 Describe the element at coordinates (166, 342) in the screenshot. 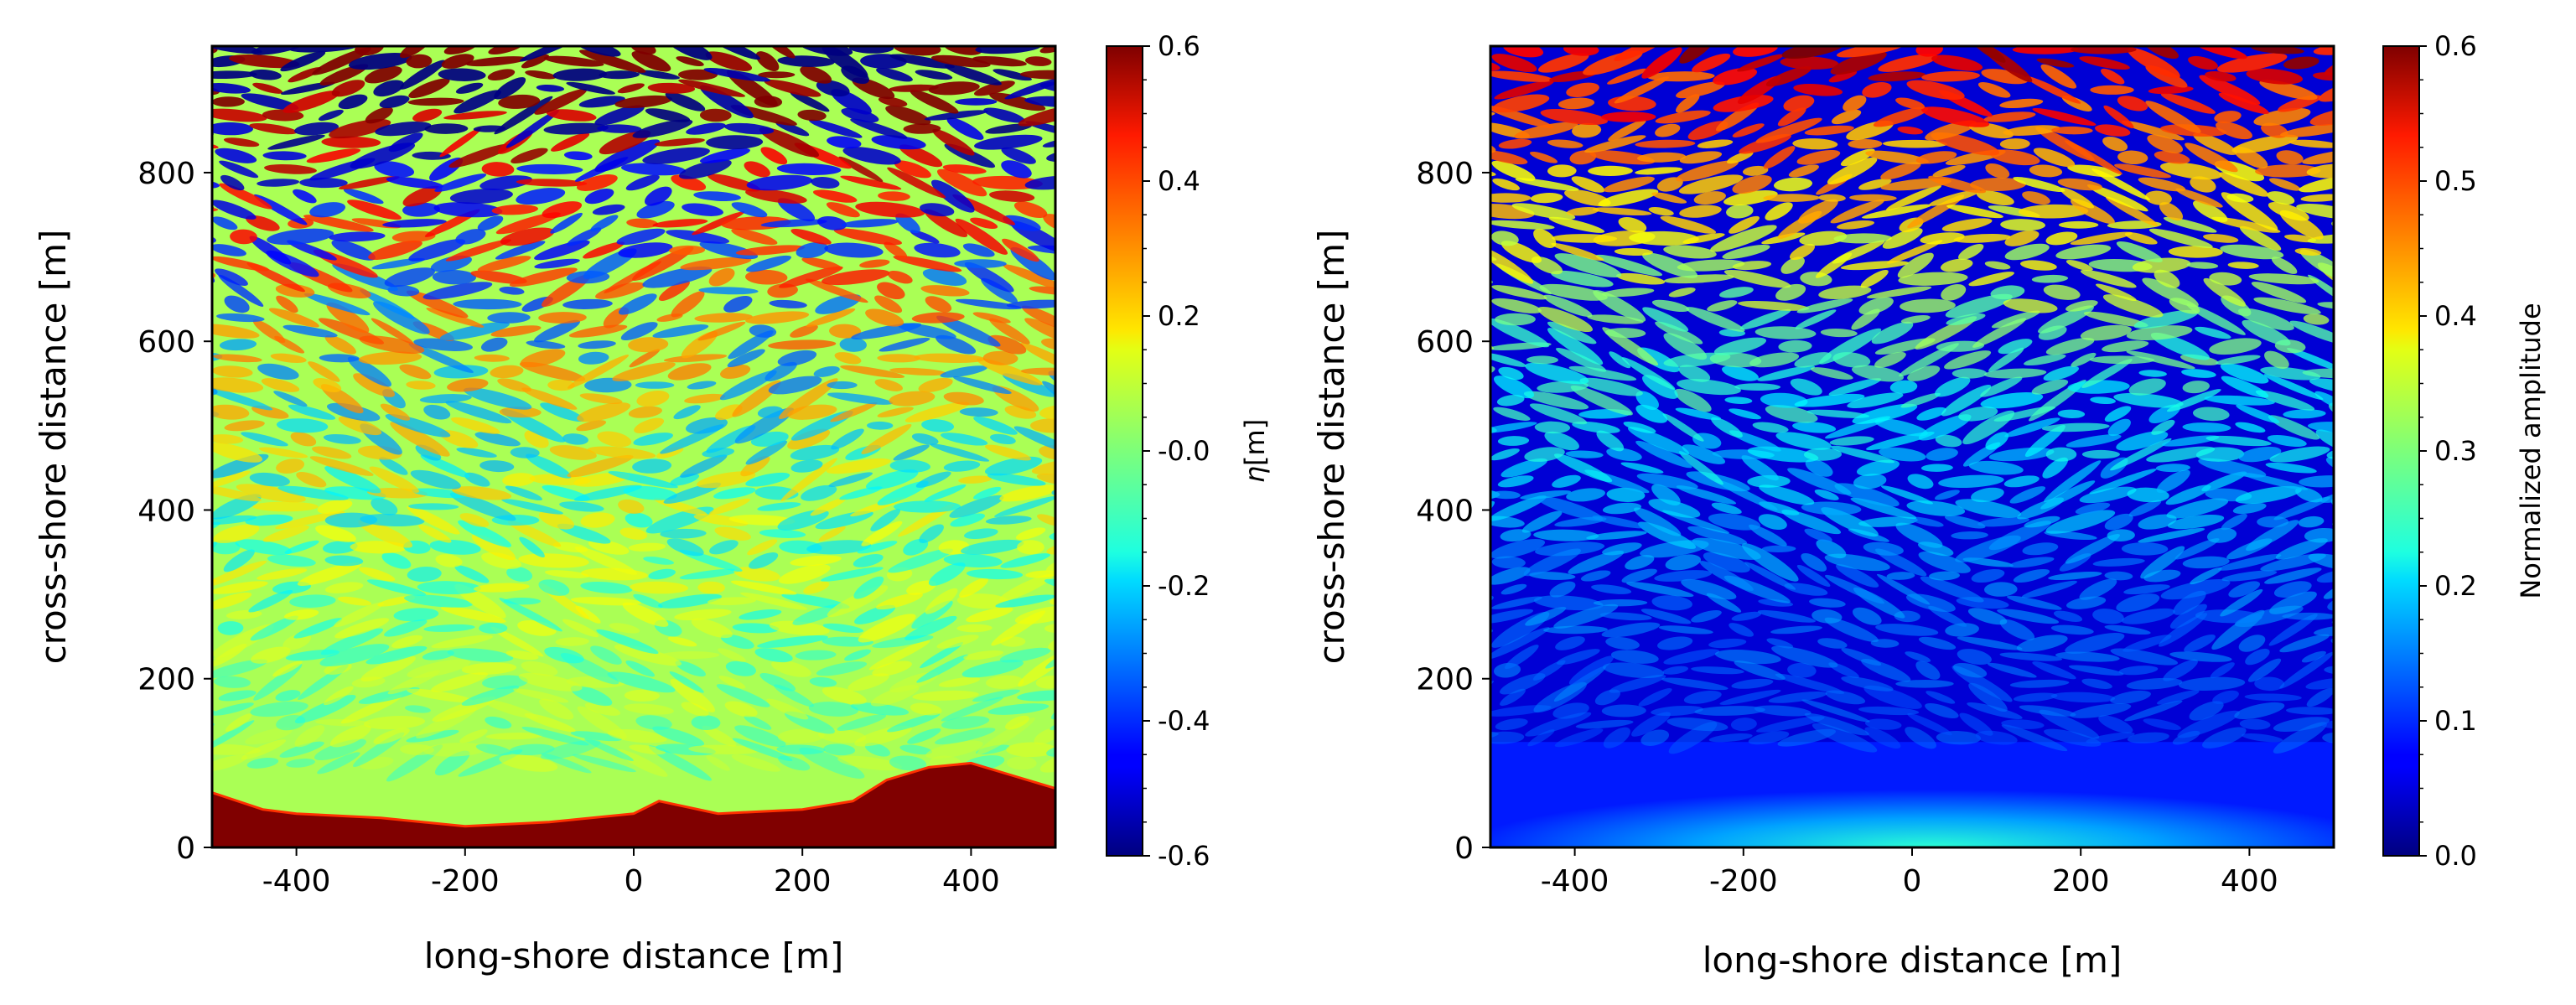

I see `y-tick-label: 600` at that location.